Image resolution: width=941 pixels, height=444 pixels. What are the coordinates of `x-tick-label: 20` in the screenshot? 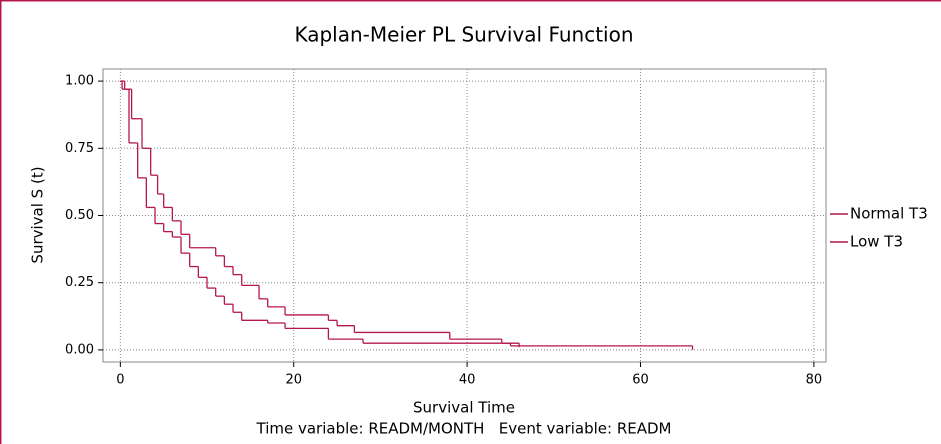 It's located at (293, 380).